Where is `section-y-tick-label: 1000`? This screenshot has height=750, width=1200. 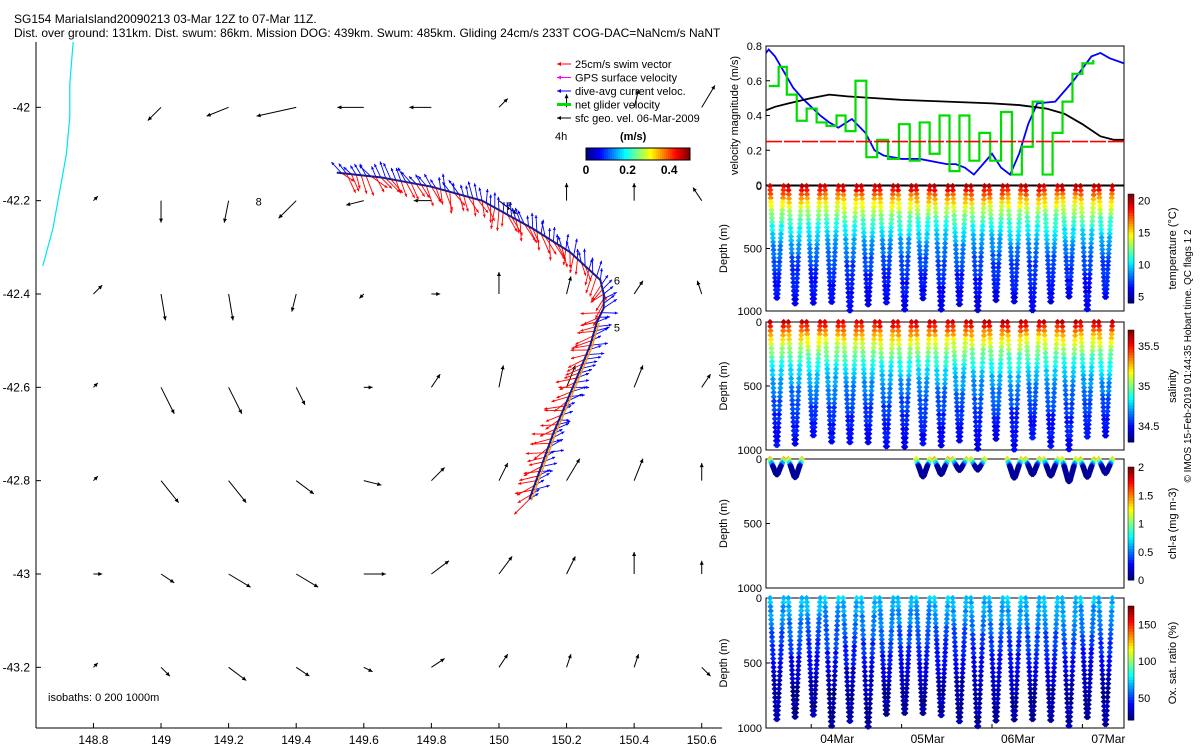 section-y-tick-label: 1000 is located at coordinates (750, 312).